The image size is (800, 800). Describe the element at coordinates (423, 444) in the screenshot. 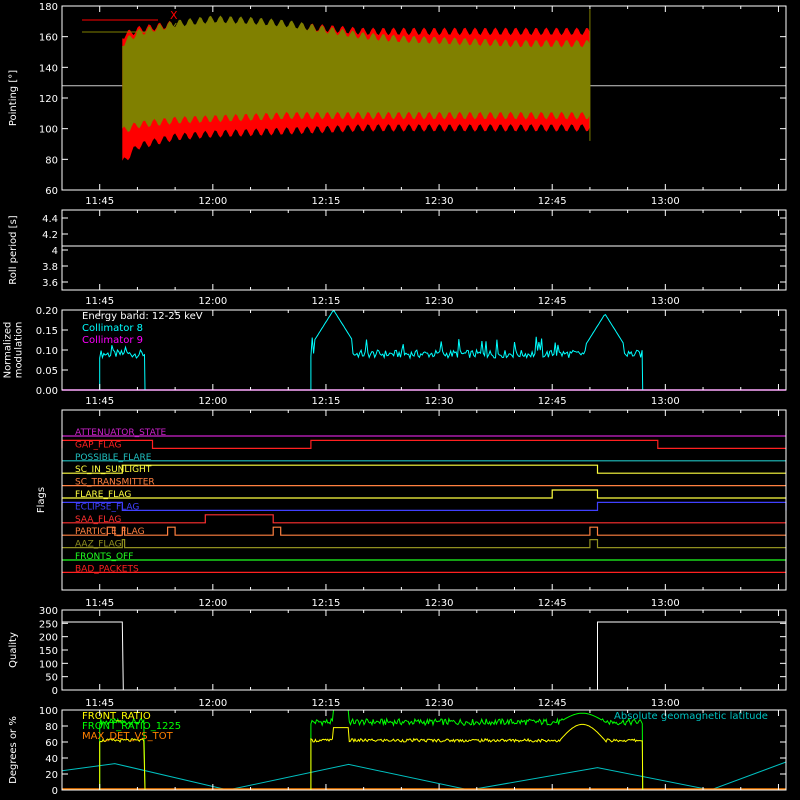

I see `flag-line-gap-flag` at that location.